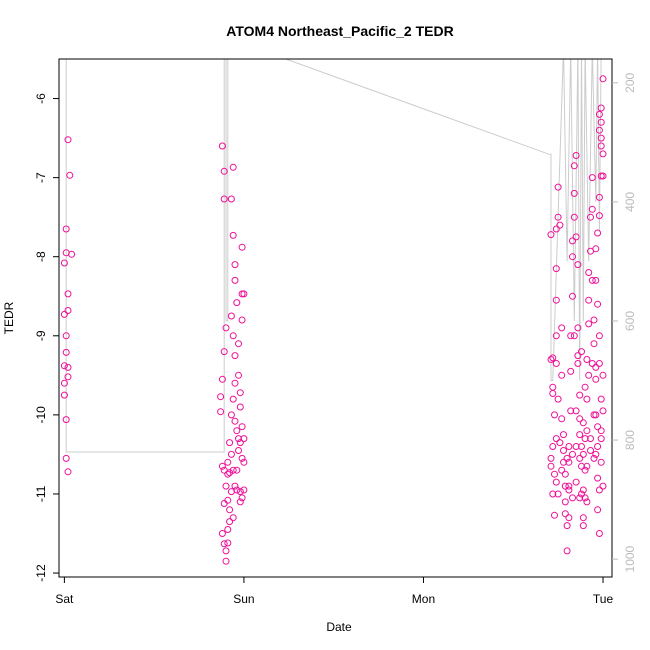 The width and height of the screenshot is (650, 650). I want to click on x-axis-label: Date, so click(339, 627).